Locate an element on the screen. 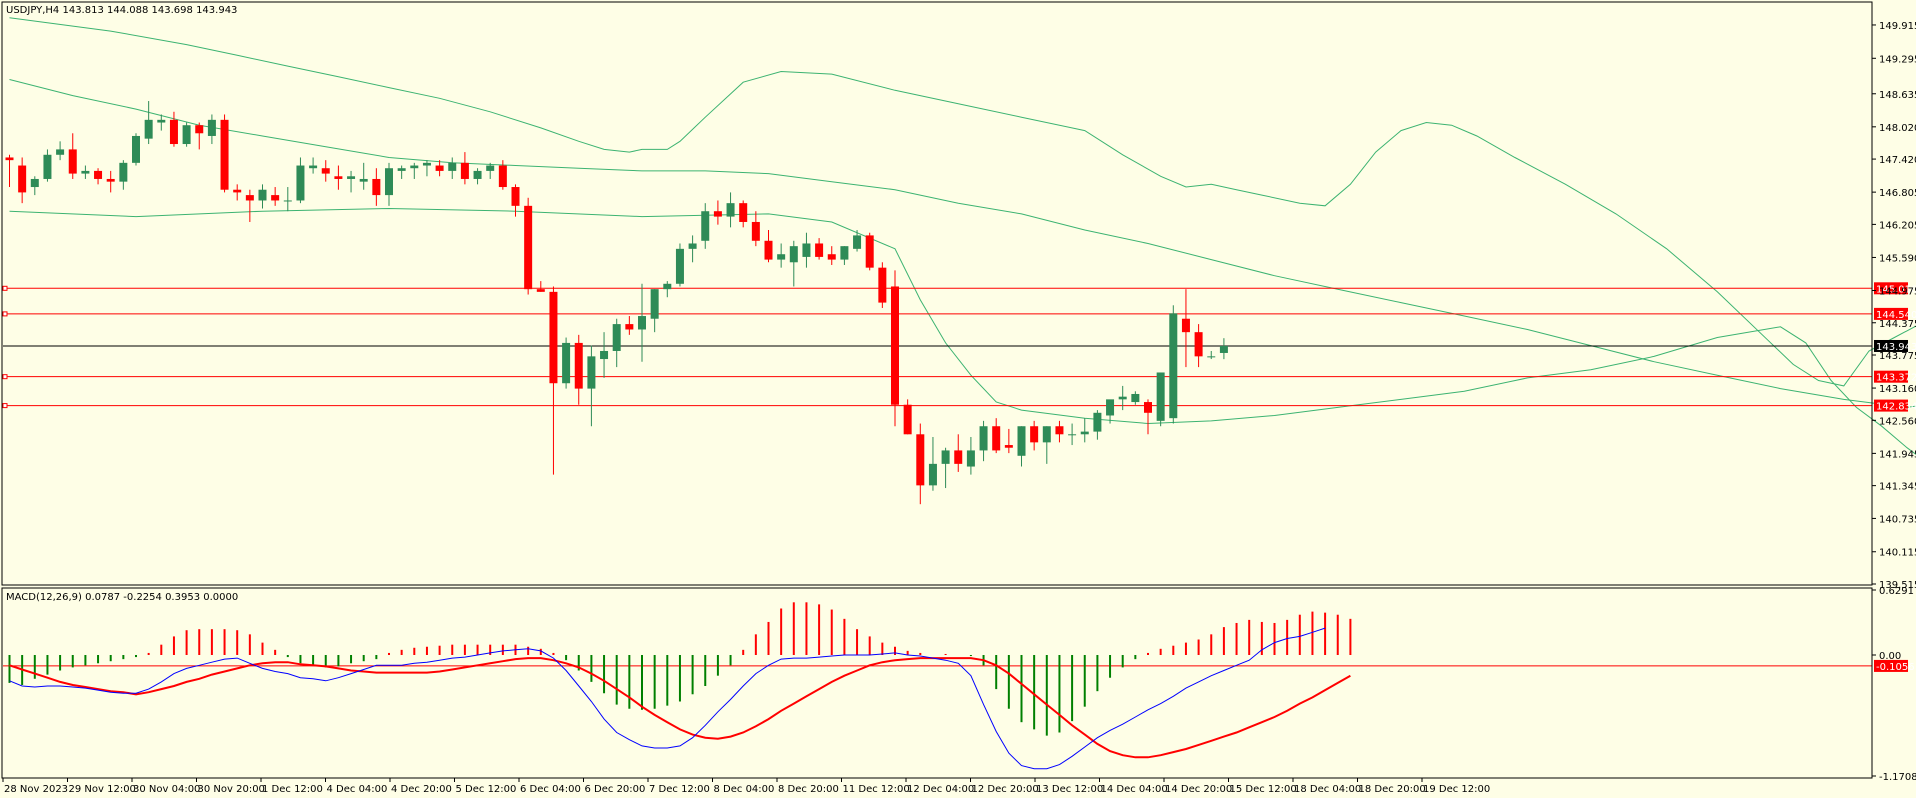 The image size is (1916, 798). time-tick-label: 29 Nov 12:00 is located at coordinates (102, 789).